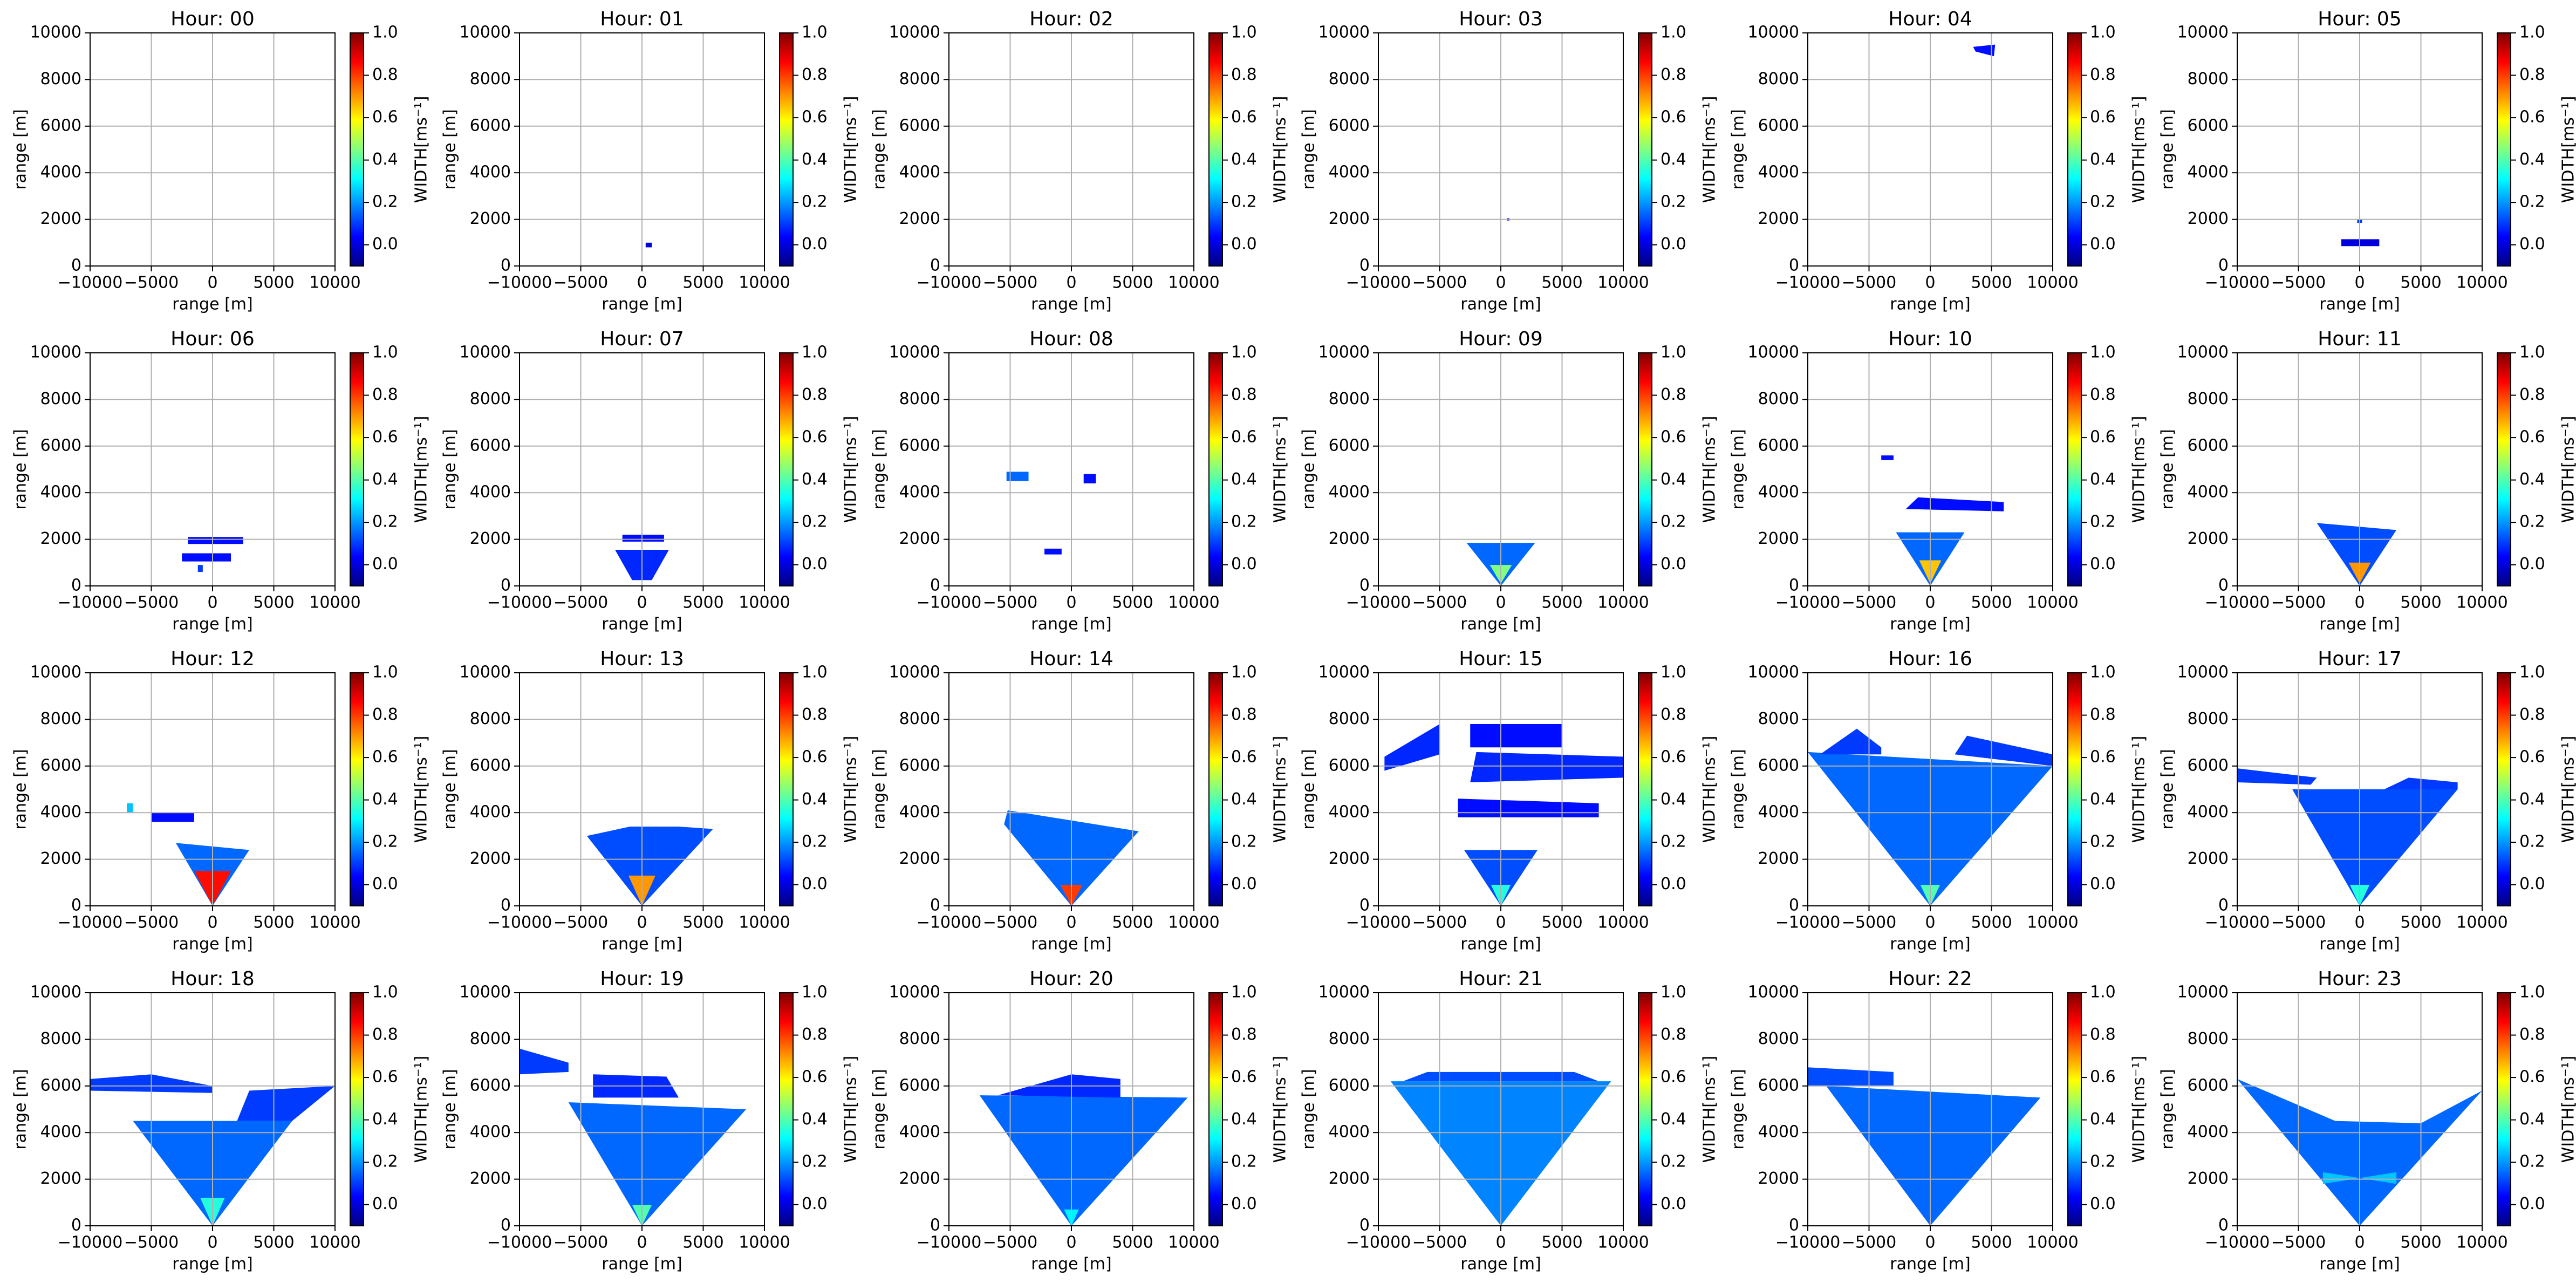 The width and height of the screenshot is (2576, 1283). Describe the element at coordinates (1930, 339) in the screenshot. I see `panel-title: Hour: 10` at that location.